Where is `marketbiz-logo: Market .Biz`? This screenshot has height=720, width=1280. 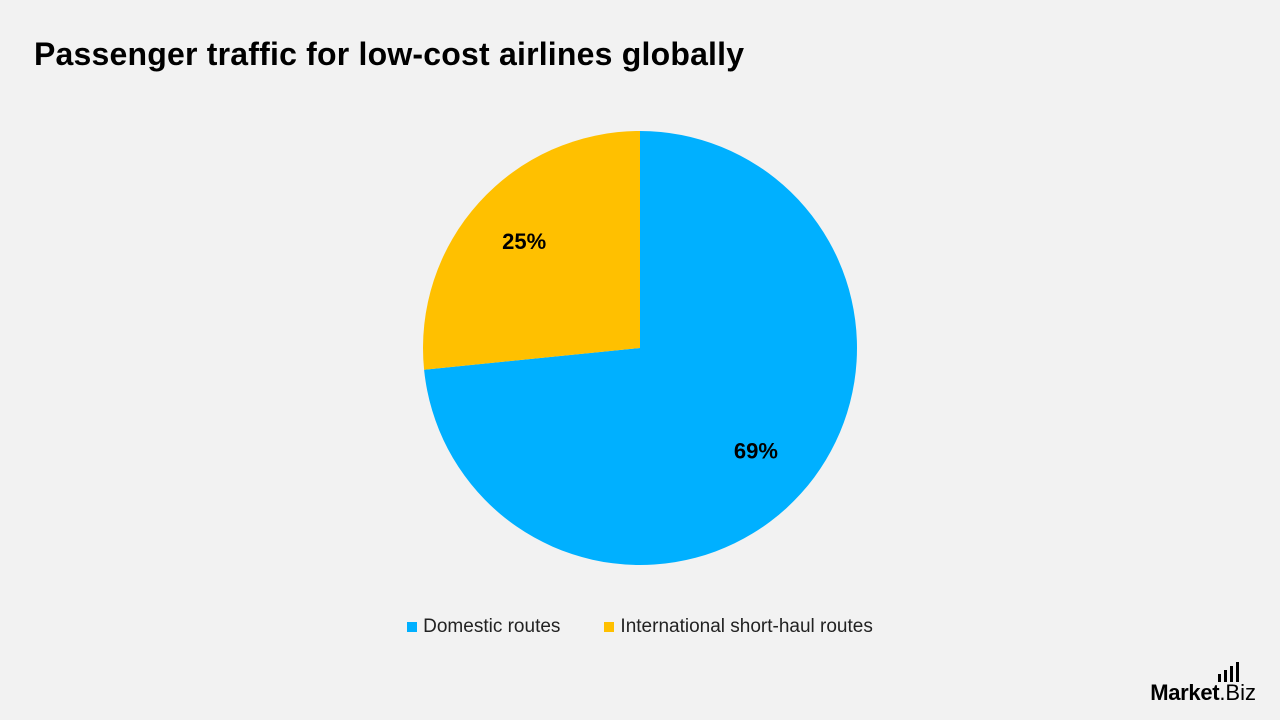 marketbiz-logo: Market .Biz is located at coordinates (1203, 684).